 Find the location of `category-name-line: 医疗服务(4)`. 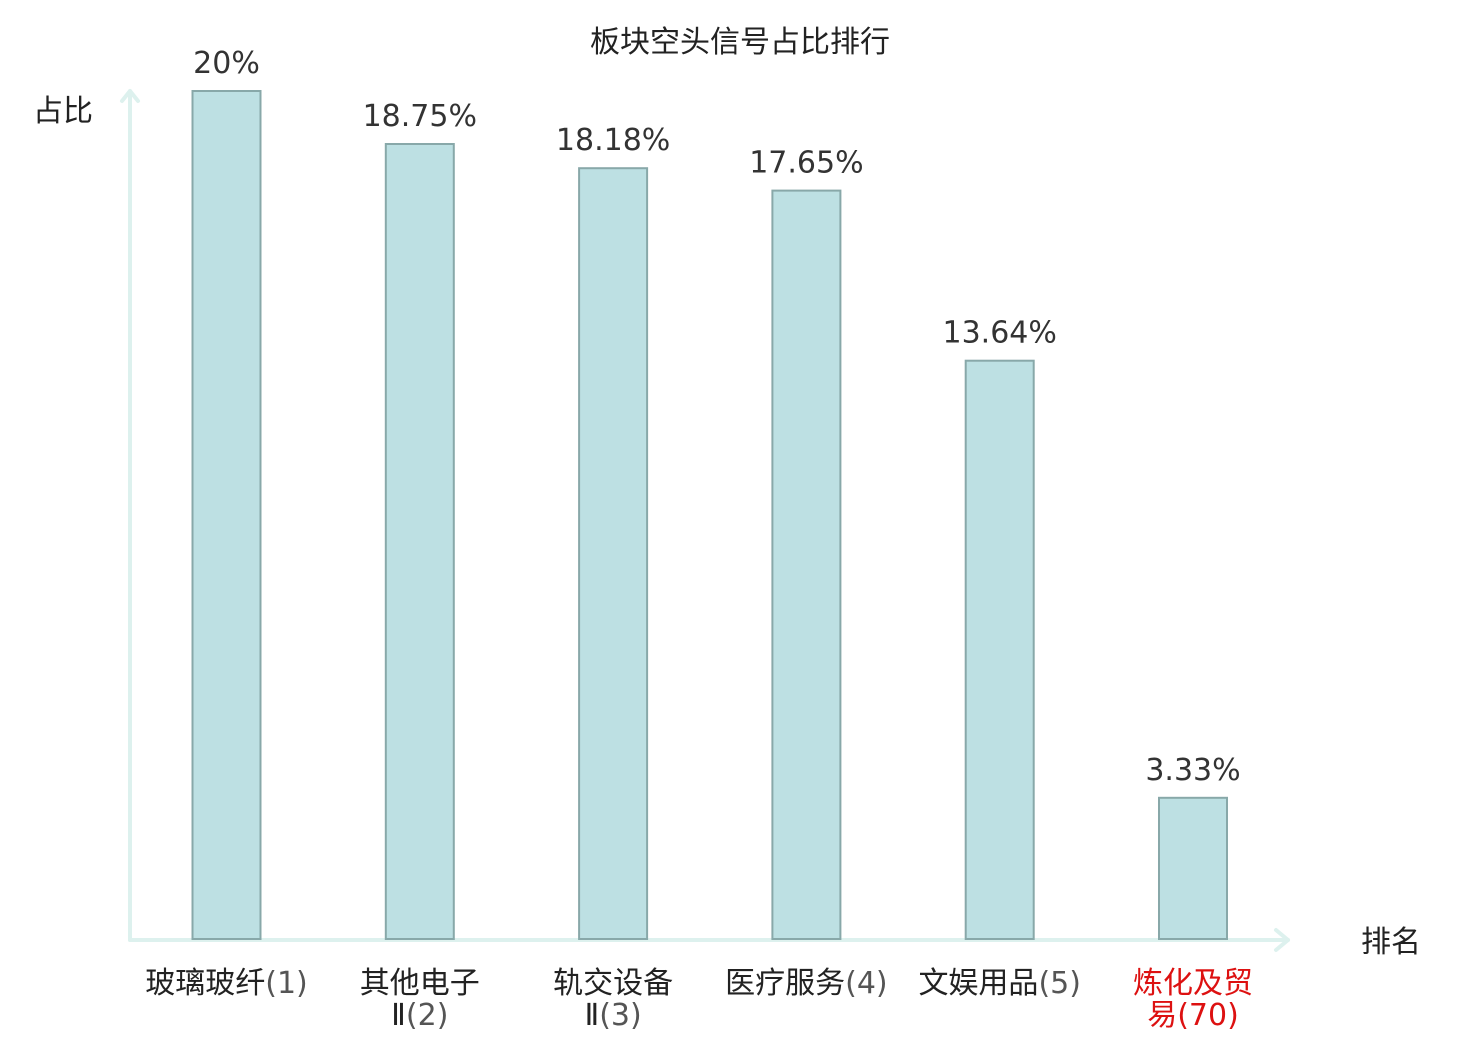

category-name-line: 医疗服务(4) is located at coordinates (806, 983).